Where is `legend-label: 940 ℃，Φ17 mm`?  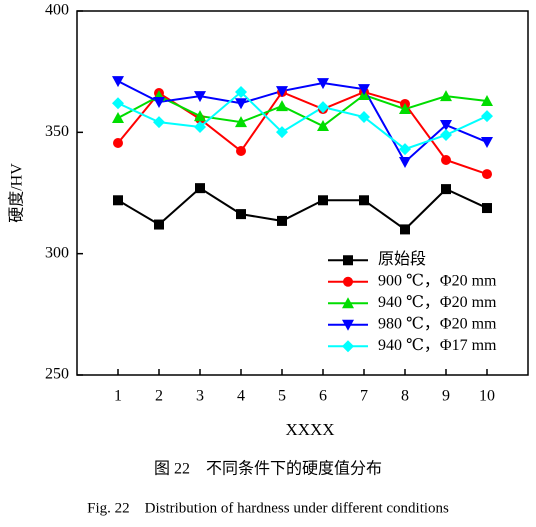
legend-label: 940 ℃，Φ17 mm is located at coordinates (437, 345).